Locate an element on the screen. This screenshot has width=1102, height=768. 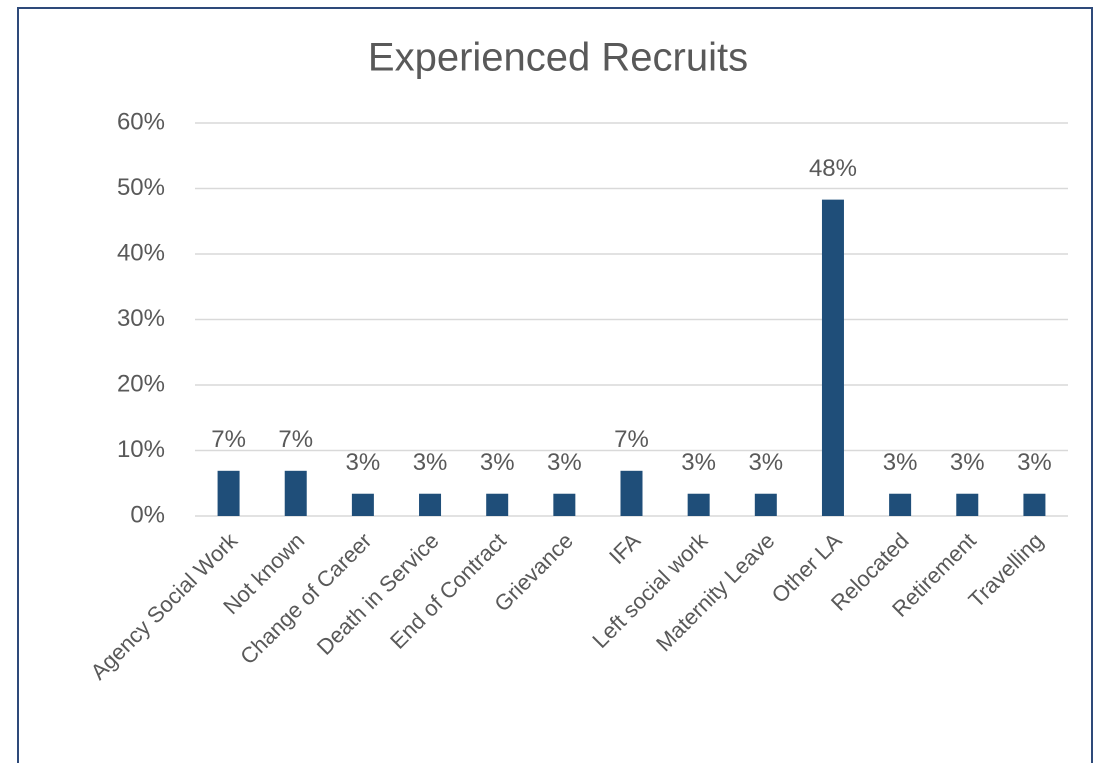
y-tick-label: 30% is located at coordinates (141, 318).